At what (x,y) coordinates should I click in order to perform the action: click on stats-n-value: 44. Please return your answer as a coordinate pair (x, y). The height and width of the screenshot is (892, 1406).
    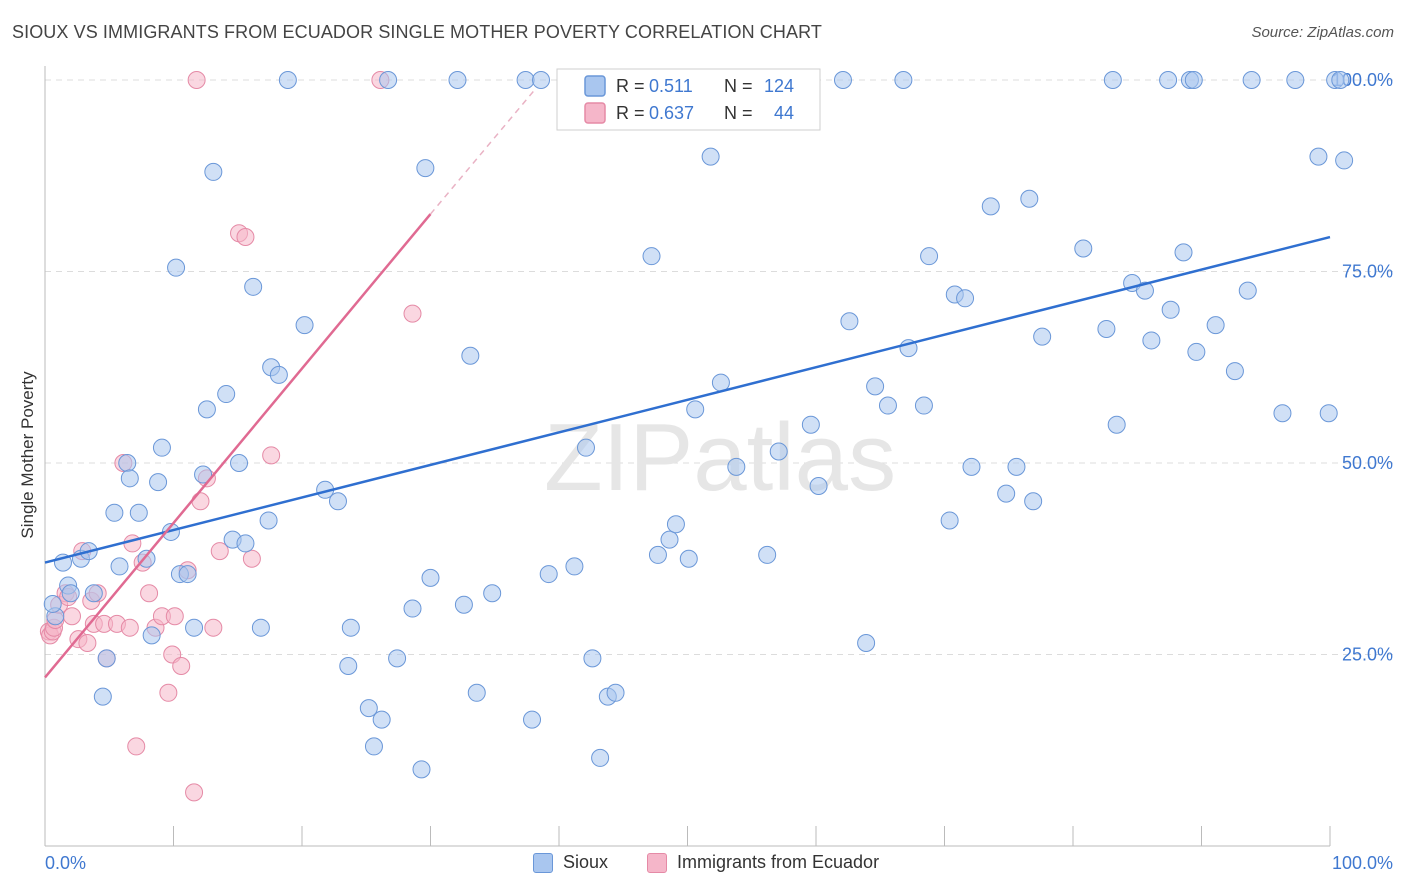
    Looking at the image, I should click on (784, 113).